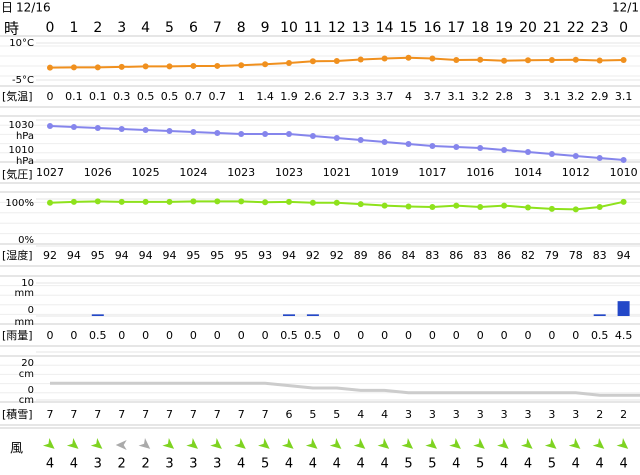 The image size is (640, 475). Describe the element at coordinates (409, 28) in the screenshot. I see `hour: 15` at that location.